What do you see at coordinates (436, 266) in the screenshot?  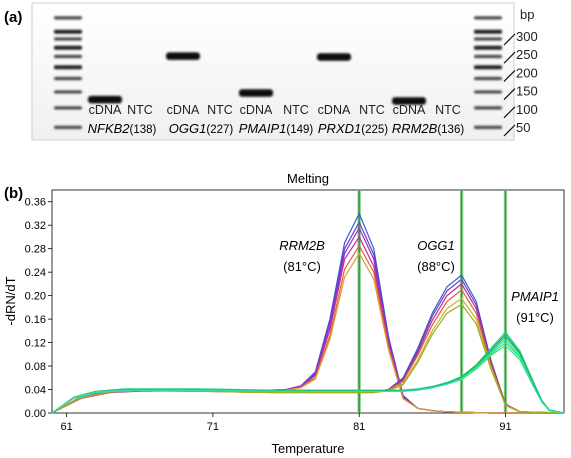 I see `annotation-ogg1-temp: (88°C)` at bounding box center [436, 266].